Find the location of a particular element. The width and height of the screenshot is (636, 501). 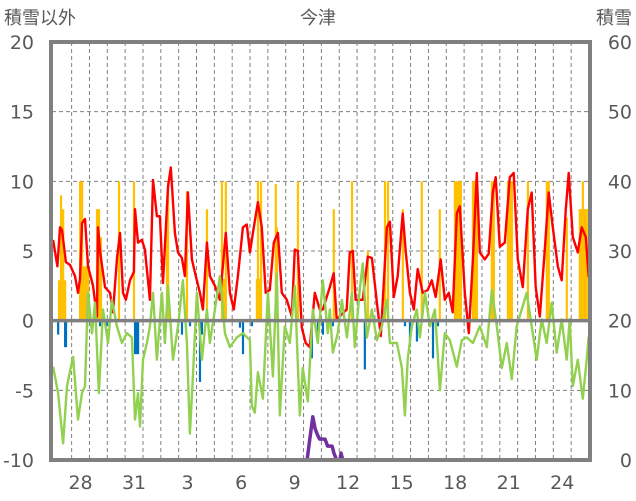

left-tick-label: 0 is located at coordinates (28, 322).